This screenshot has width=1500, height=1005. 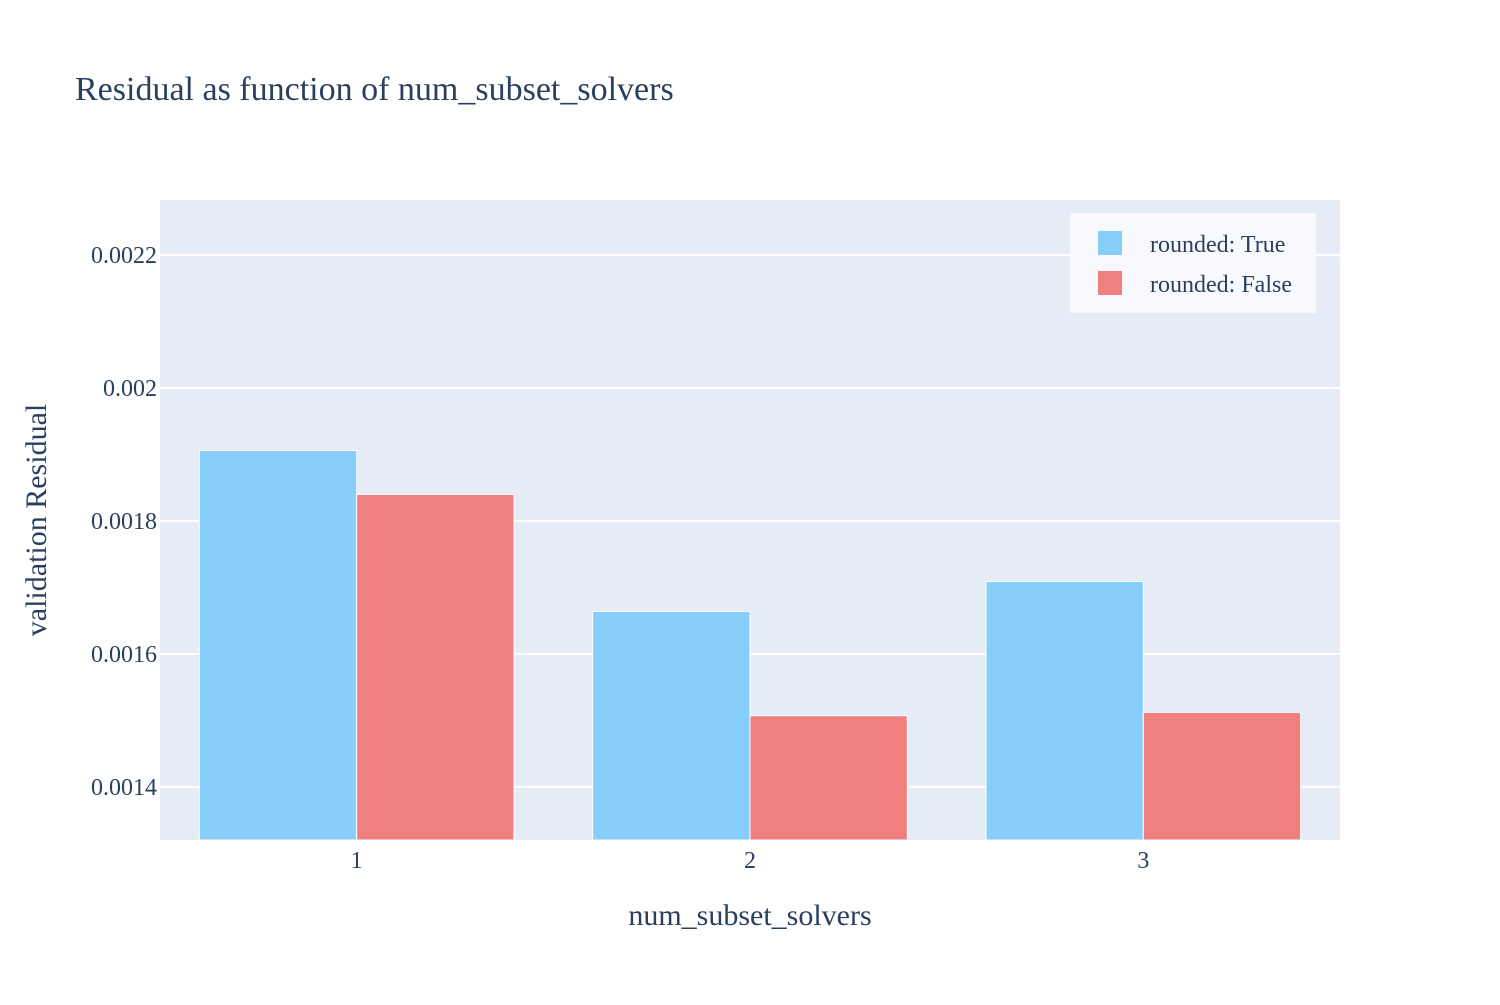 What do you see at coordinates (124, 256) in the screenshot?
I see `y-tick-label: 0.0022` at bounding box center [124, 256].